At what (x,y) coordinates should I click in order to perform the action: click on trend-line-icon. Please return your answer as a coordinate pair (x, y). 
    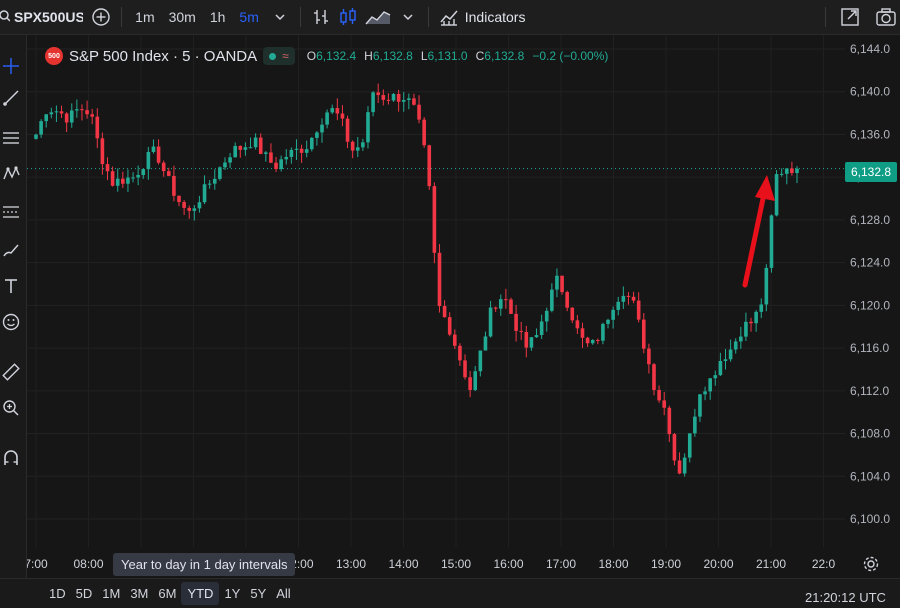
    Looking at the image, I should click on (11, 98).